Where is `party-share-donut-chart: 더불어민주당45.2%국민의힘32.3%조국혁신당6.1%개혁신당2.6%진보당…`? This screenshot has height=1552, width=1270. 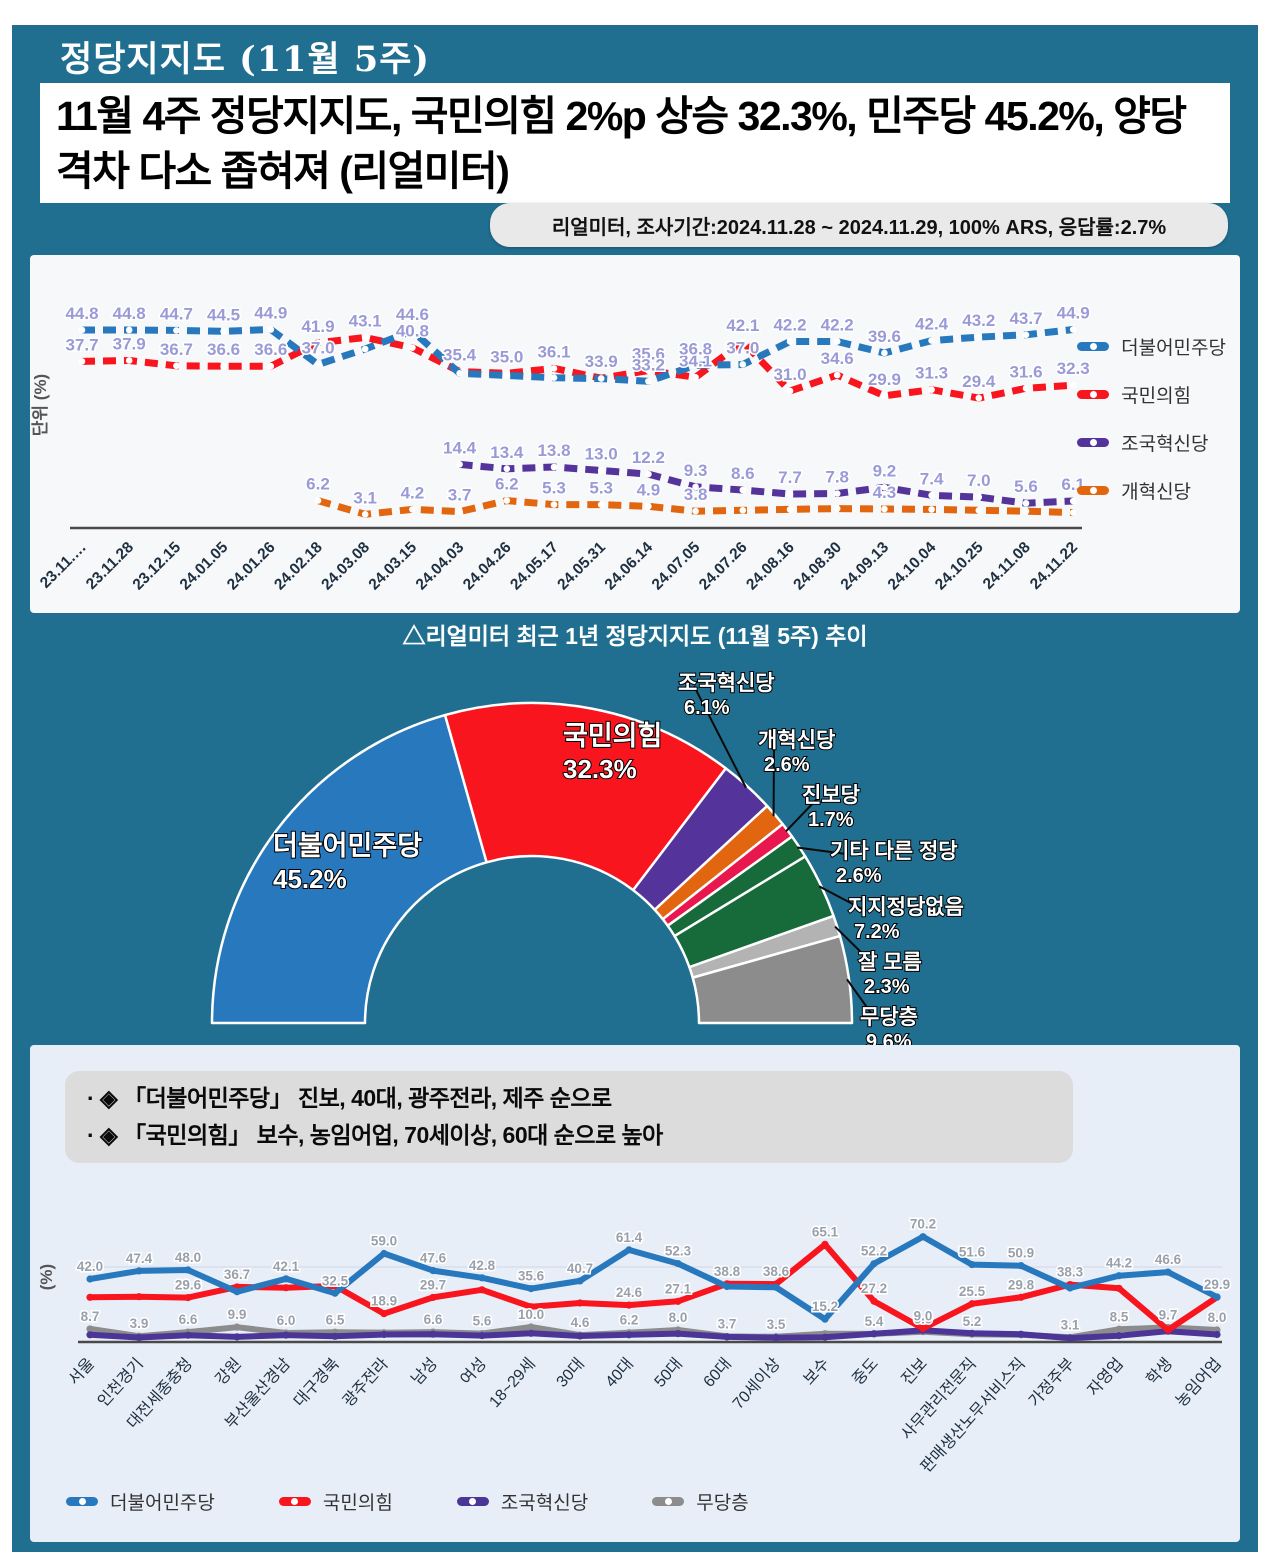
party-share-donut-chart: 더불어민주당45.2%국민의힘32.3%조국혁신당6.1%개혁신당2.6%진보당… is located at coordinates (587, 862).